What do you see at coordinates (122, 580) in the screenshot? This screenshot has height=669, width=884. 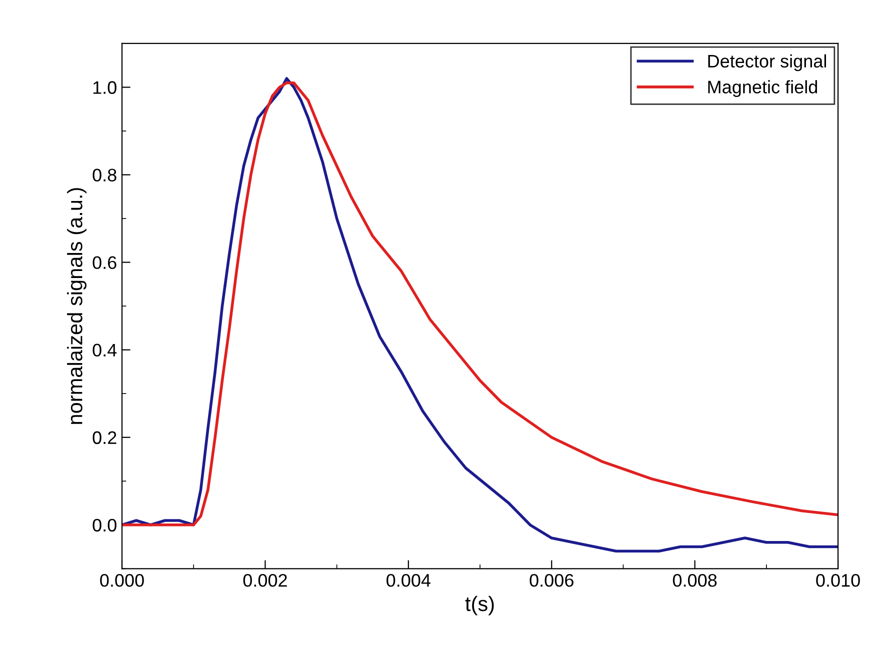 I see `x-tick-label: 0.000` at bounding box center [122, 580].